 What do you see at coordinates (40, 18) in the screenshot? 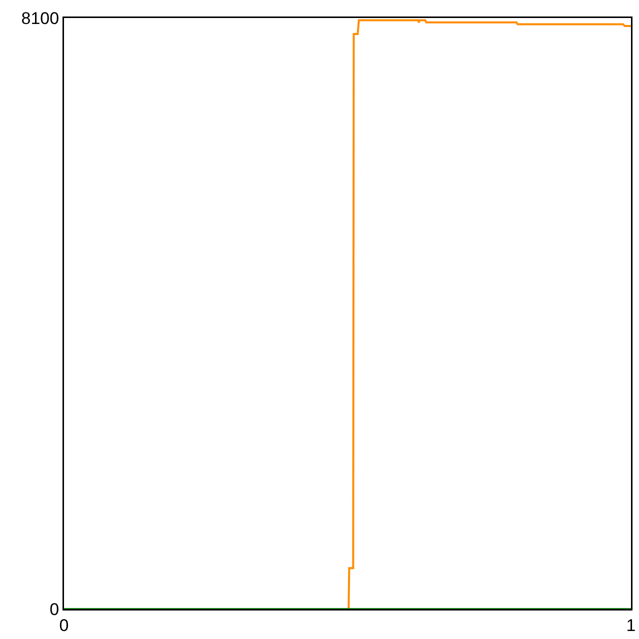
I see `y-tick-label: 8100` at bounding box center [40, 18].